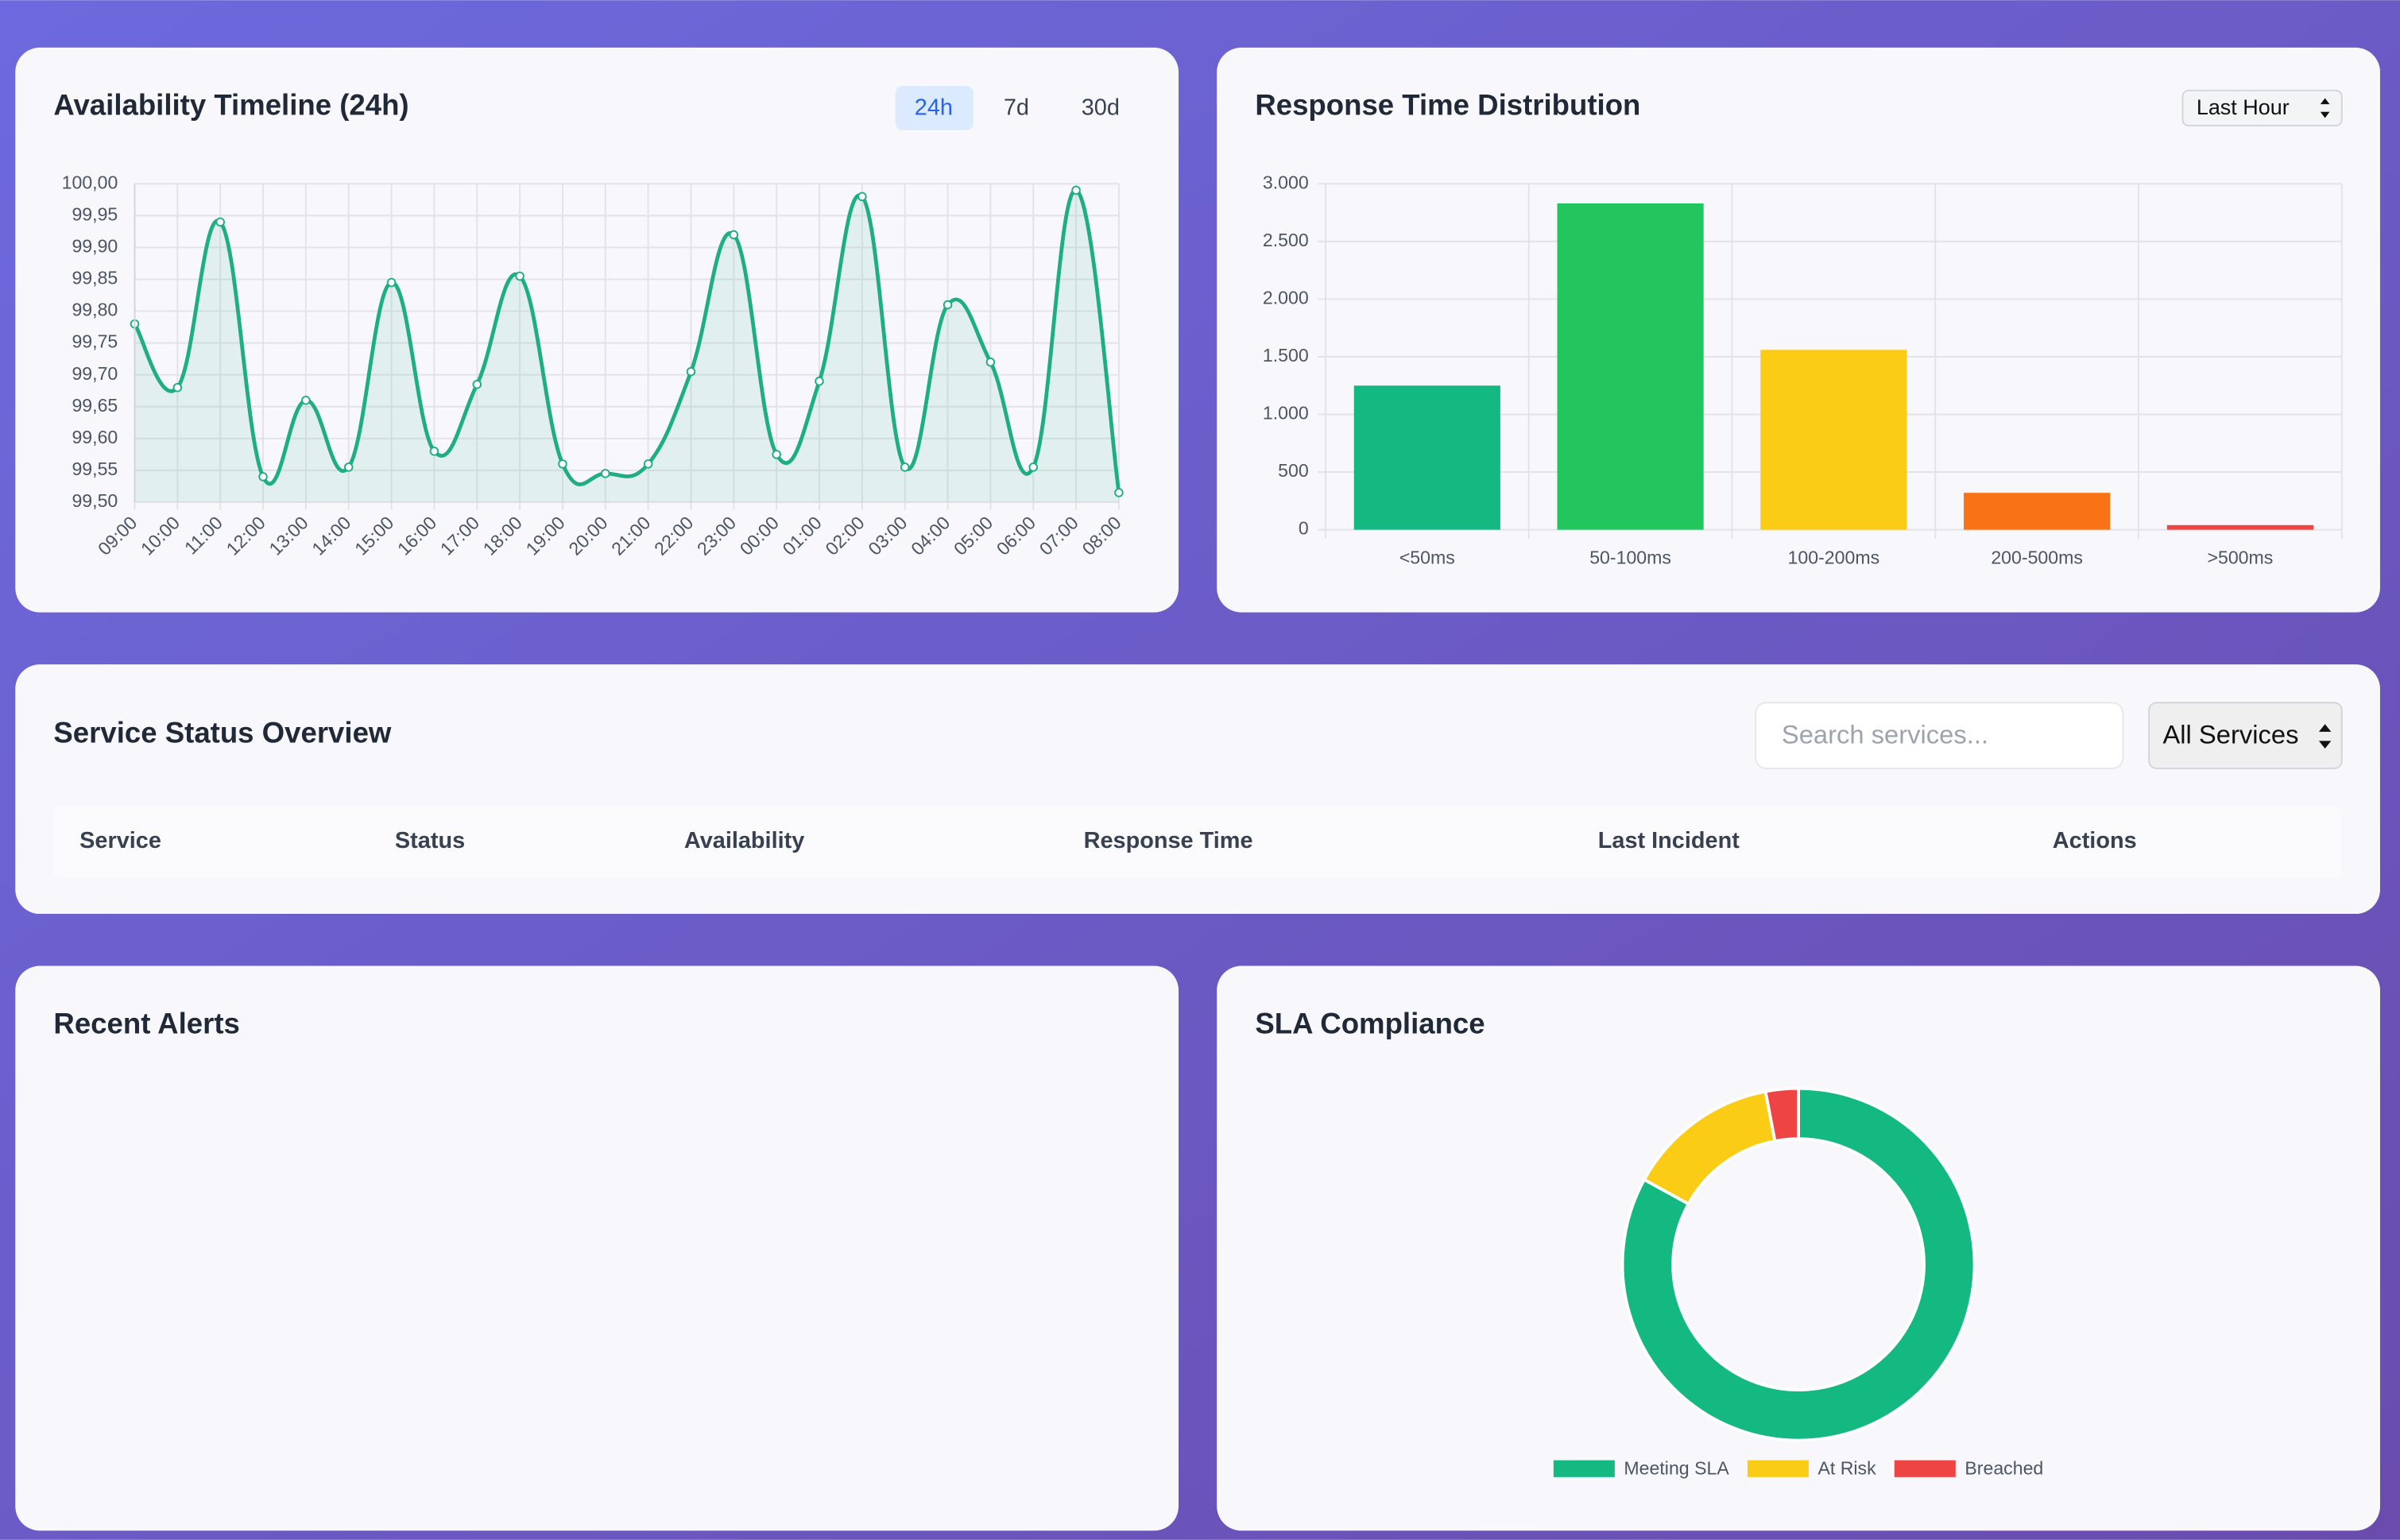 Image resolution: width=2400 pixels, height=1540 pixels. I want to click on y-tick-label: 99,75, so click(95, 341).